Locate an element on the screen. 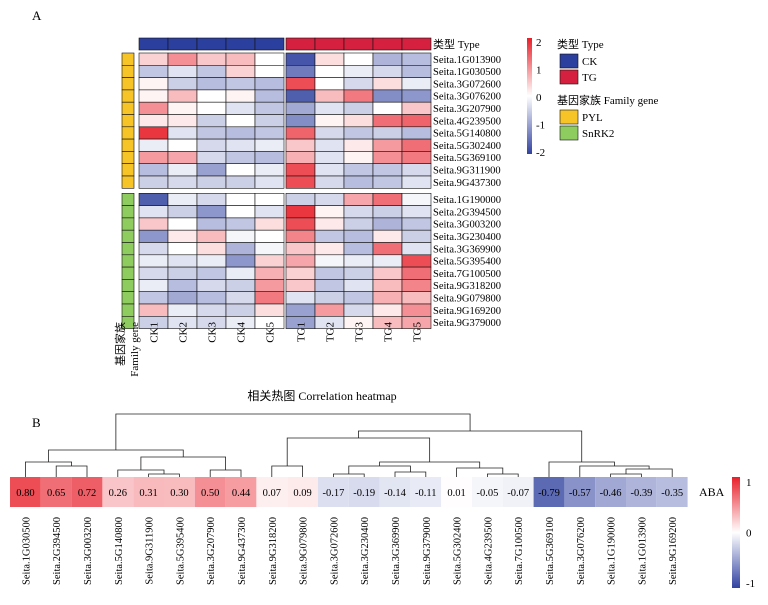  row-label: Seita.1G190000 is located at coordinates (467, 200).